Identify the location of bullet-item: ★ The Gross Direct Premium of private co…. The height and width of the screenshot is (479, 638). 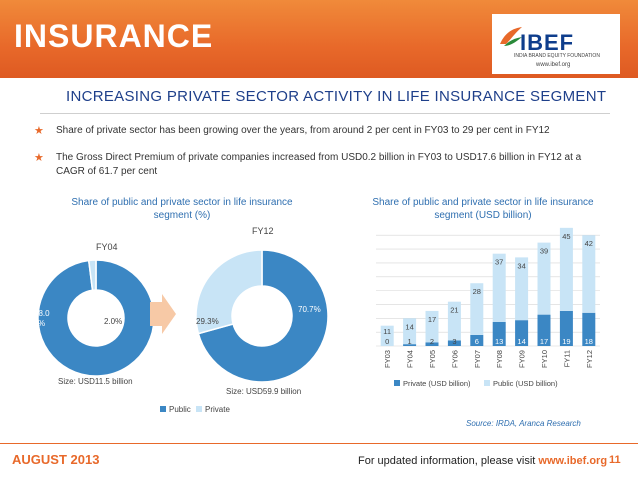
(316, 165).